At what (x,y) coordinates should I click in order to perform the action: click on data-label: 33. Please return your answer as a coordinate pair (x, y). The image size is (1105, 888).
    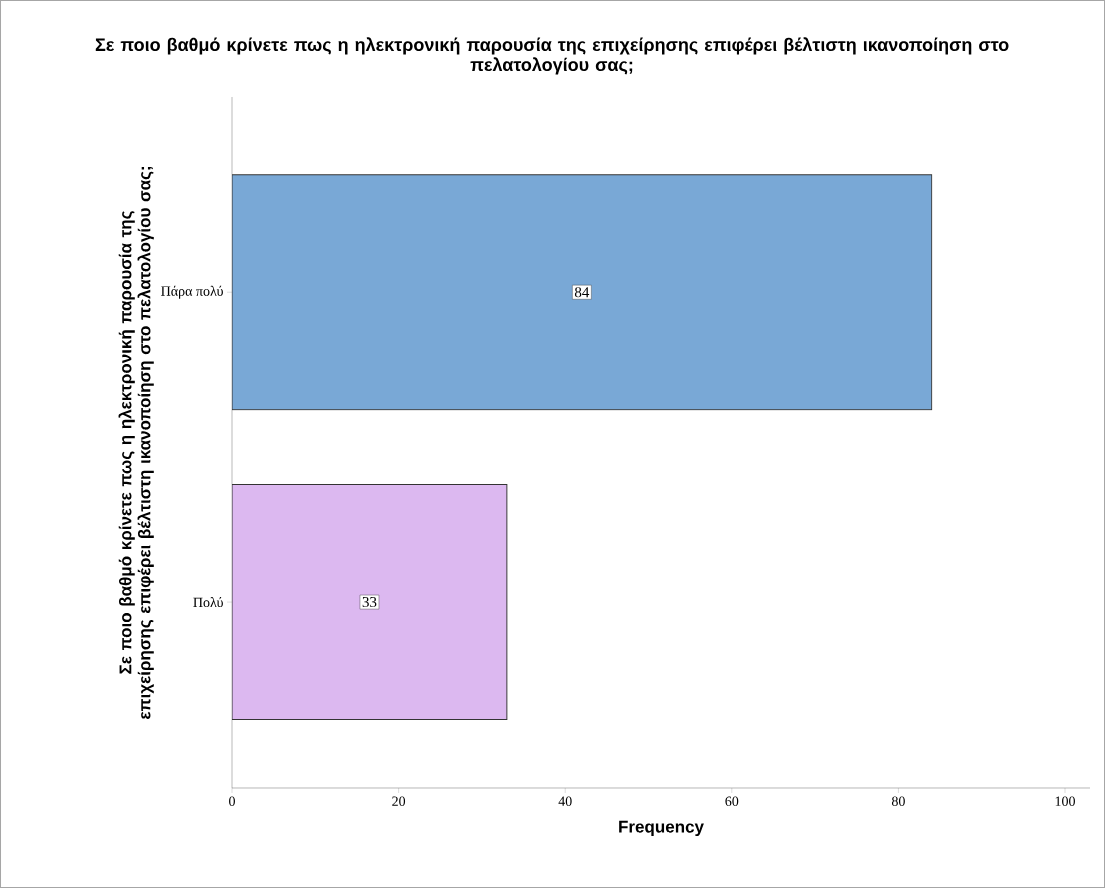
    Looking at the image, I should click on (369, 602).